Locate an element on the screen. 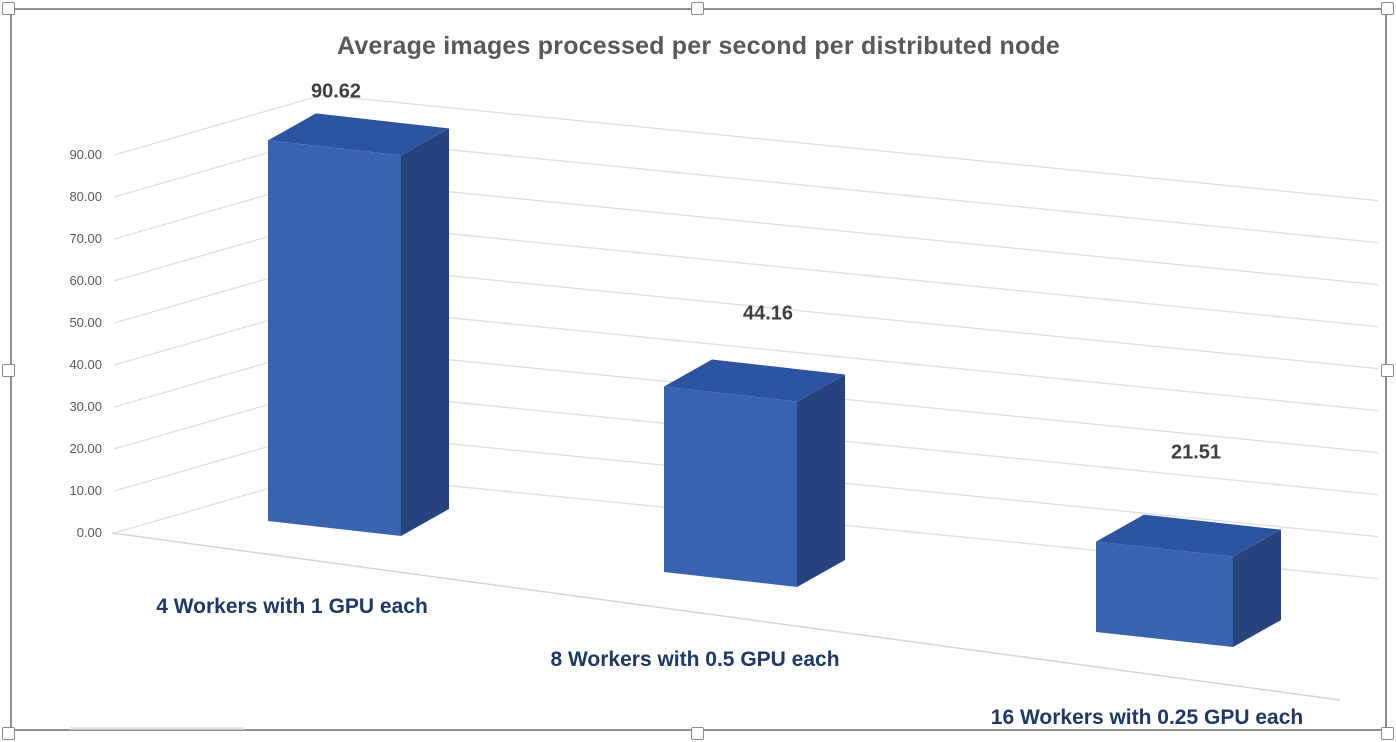  selection-handle-top-center is located at coordinates (697, 8).